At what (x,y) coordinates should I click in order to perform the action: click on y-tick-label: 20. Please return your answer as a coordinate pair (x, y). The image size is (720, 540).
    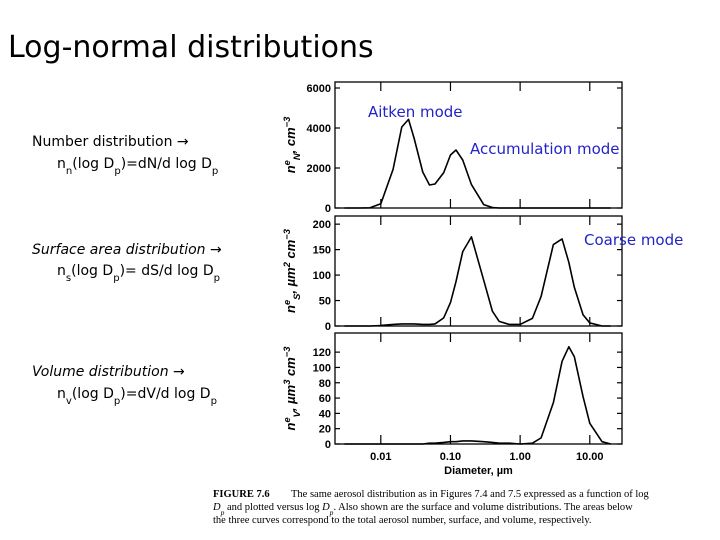
    Looking at the image, I should click on (325, 430).